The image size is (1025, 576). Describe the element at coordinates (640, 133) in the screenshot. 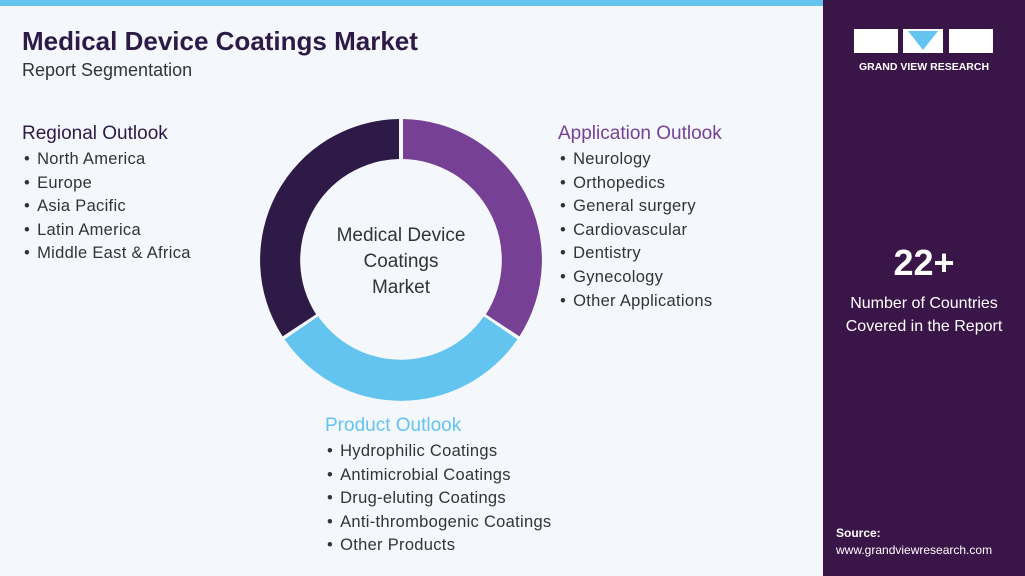

I see `segment-title: Application Outlook` at that location.